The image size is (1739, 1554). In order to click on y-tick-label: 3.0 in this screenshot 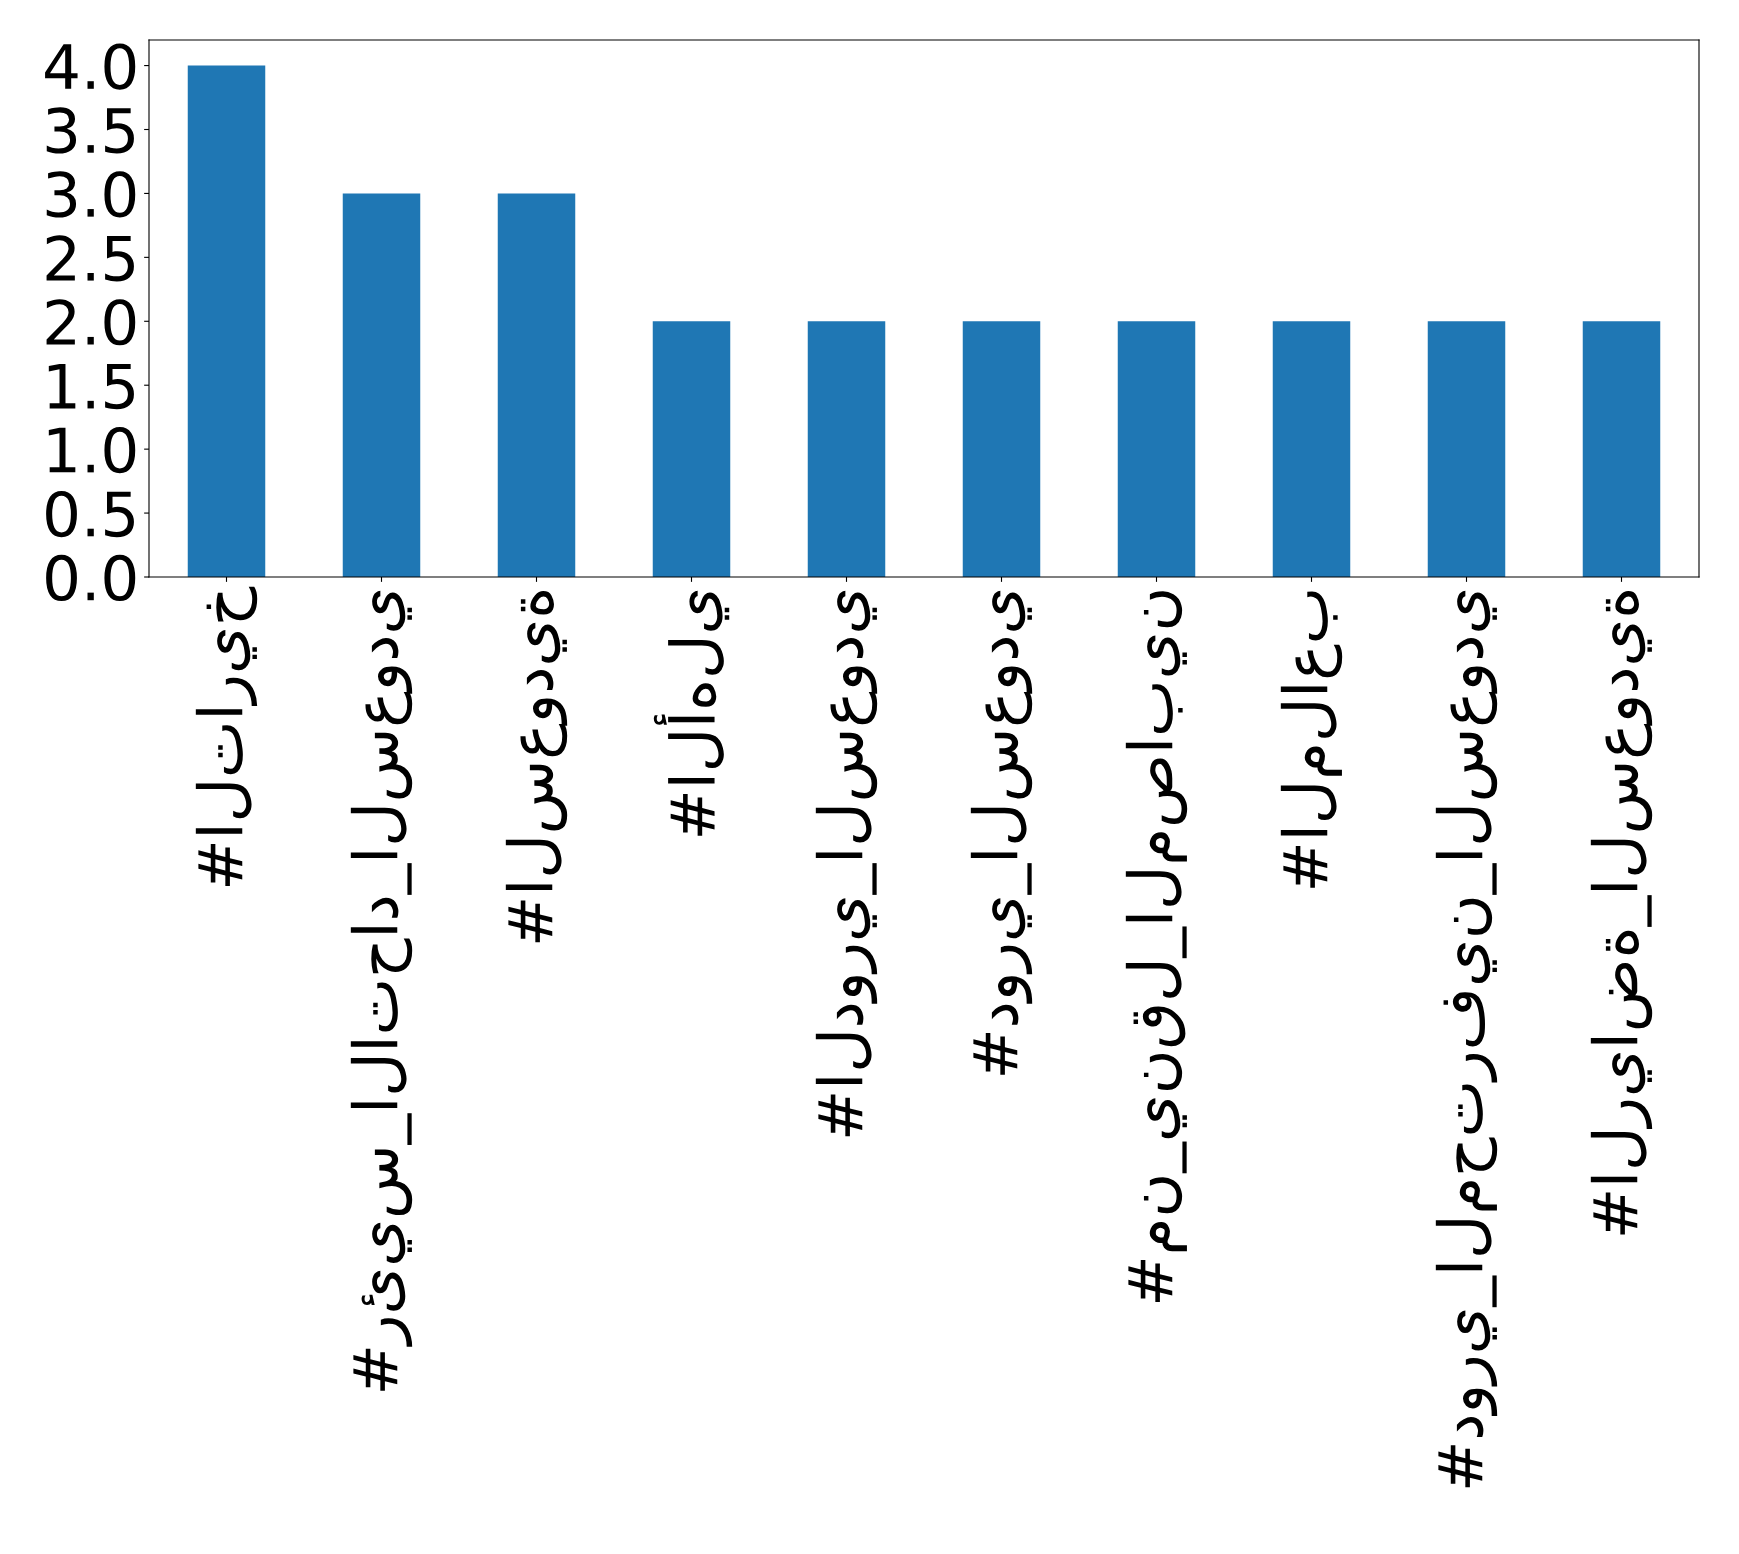, I will do `click(91, 194)`.